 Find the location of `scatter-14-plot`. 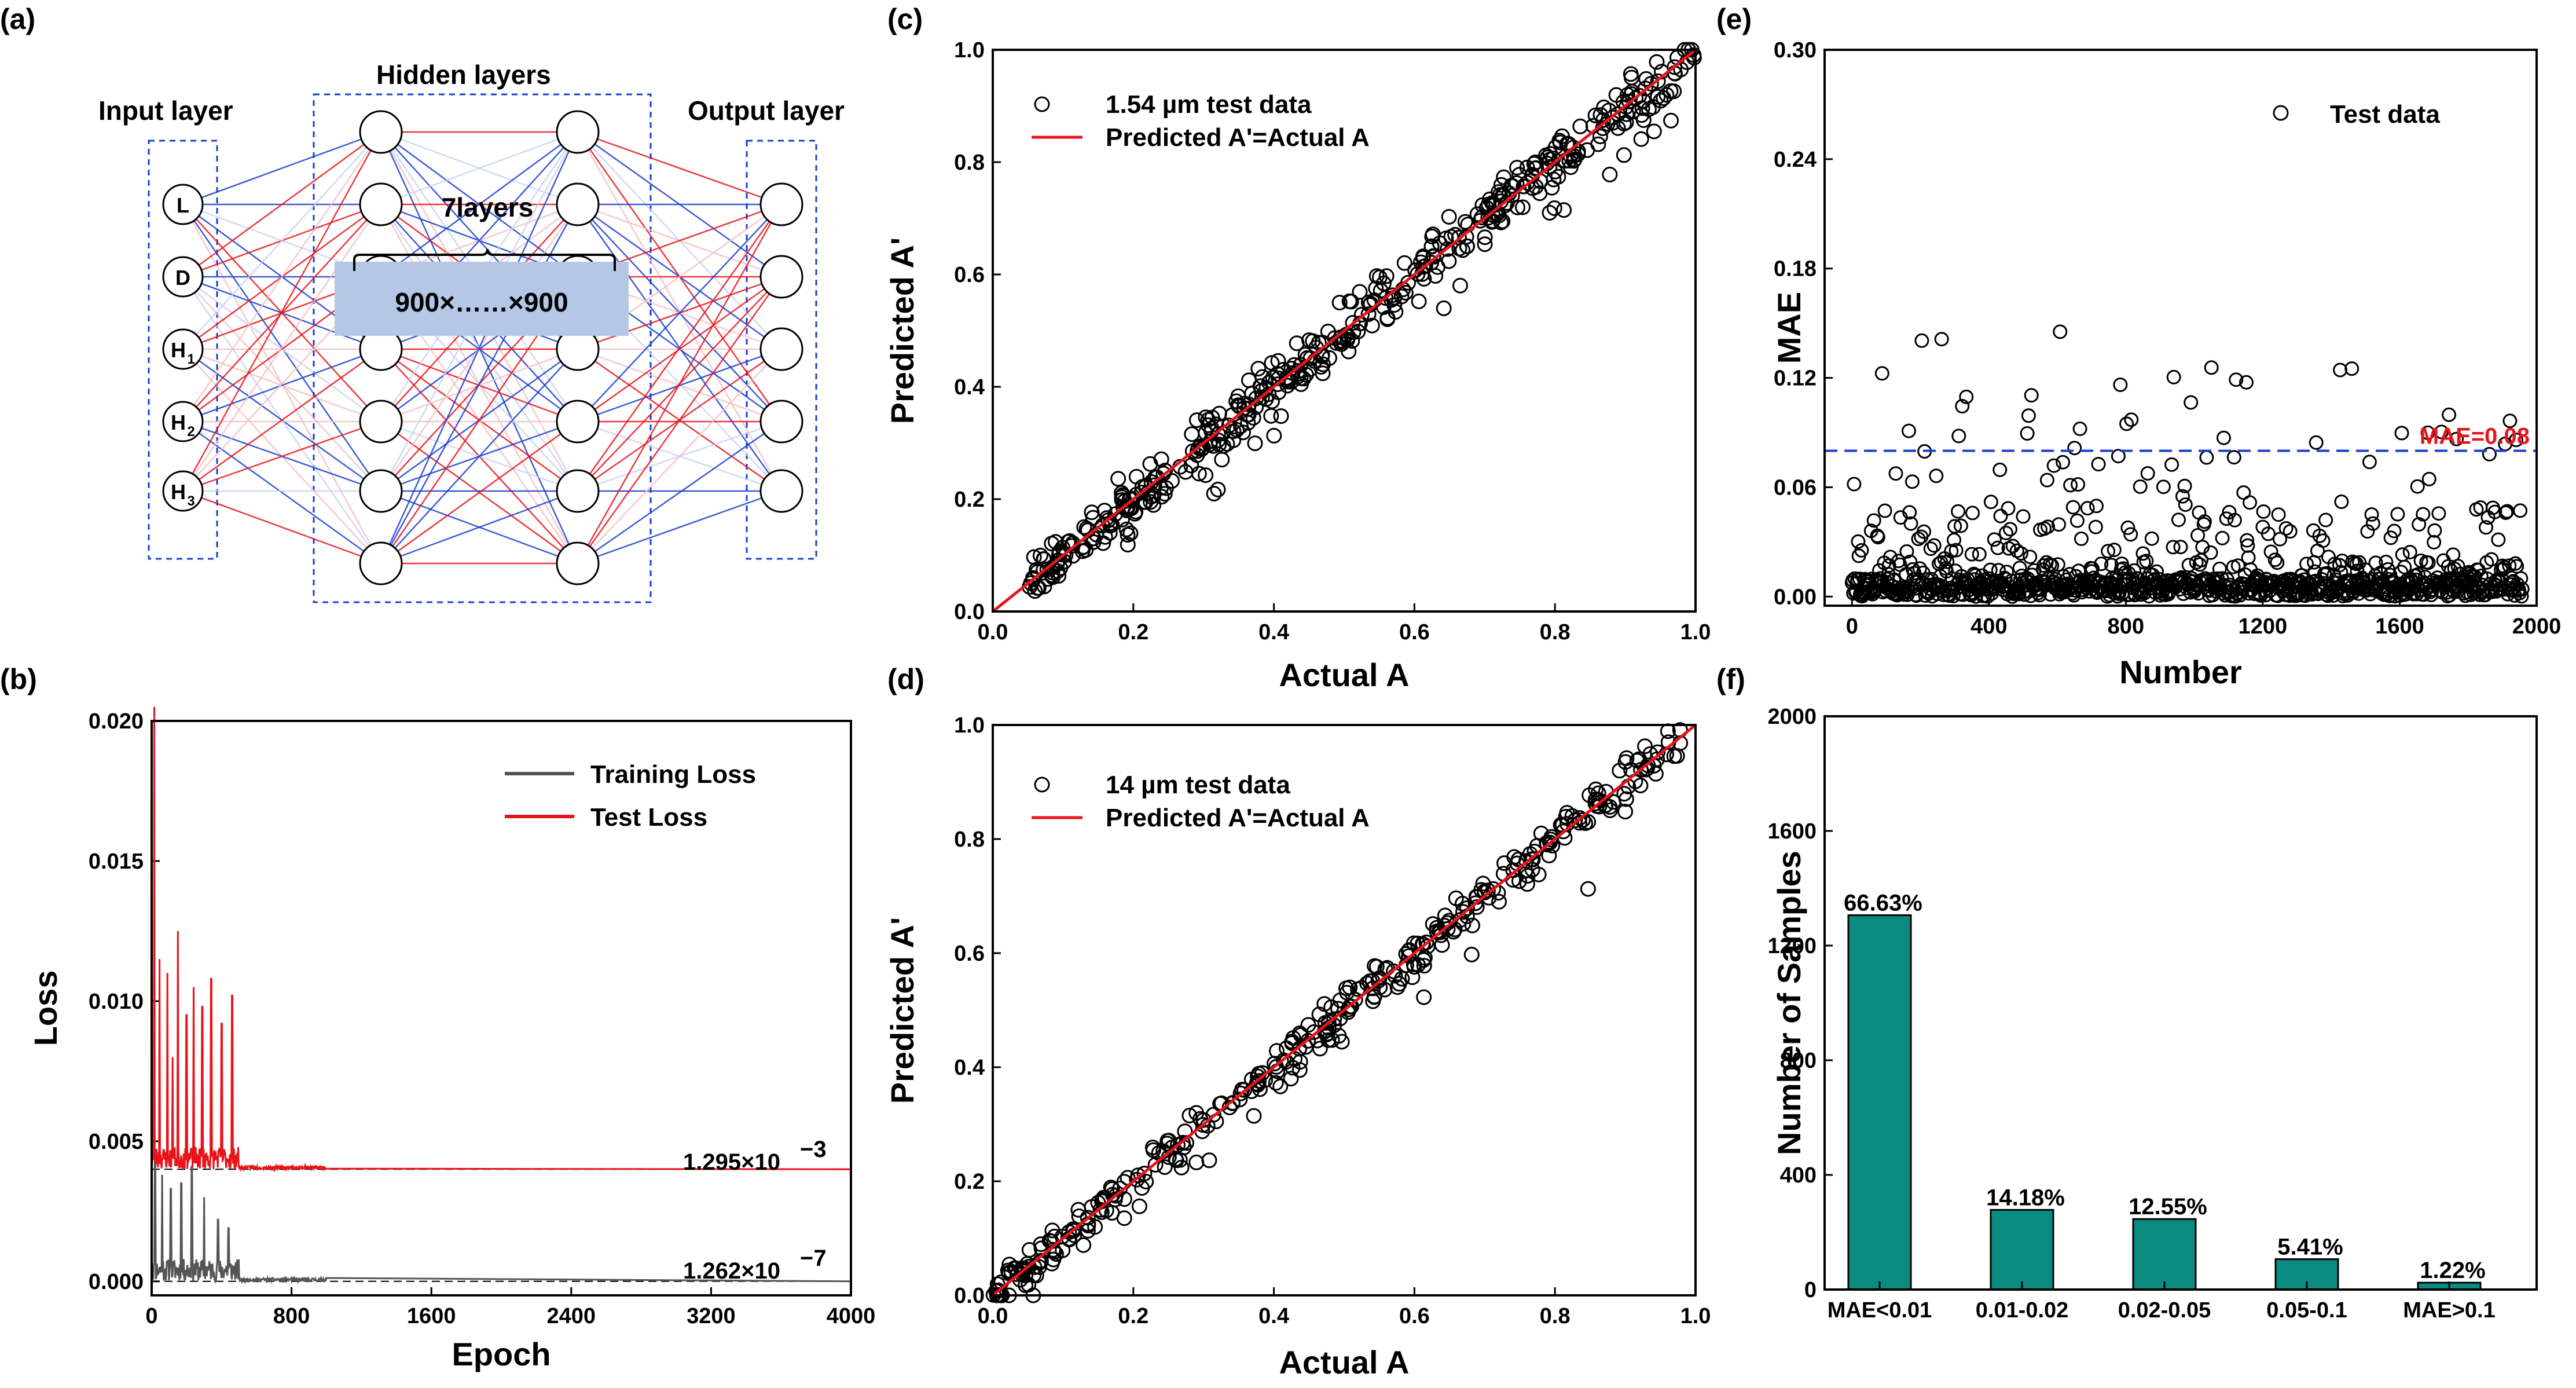

scatter-14-plot is located at coordinates (1341, 1012).